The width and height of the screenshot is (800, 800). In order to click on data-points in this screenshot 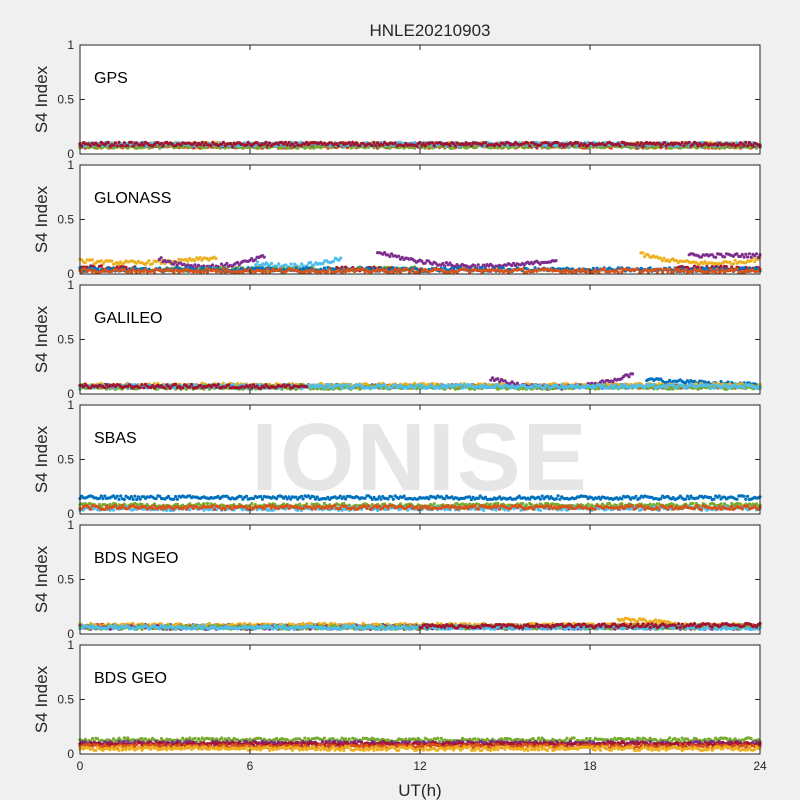, I will do `click(420, 145)`.